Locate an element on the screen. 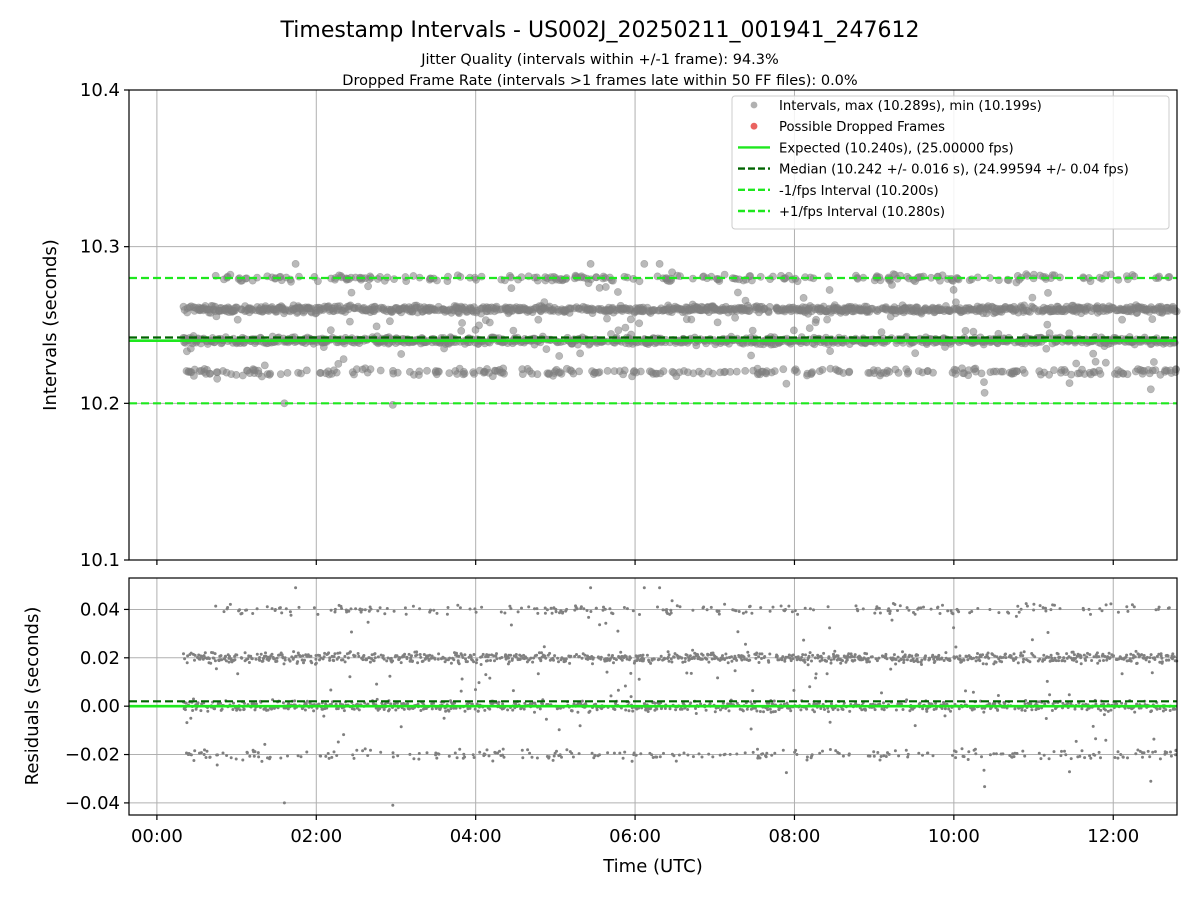 The height and width of the screenshot is (900, 1200). x-axis-label: Time (UTC) is located at coordinates (652, 866).